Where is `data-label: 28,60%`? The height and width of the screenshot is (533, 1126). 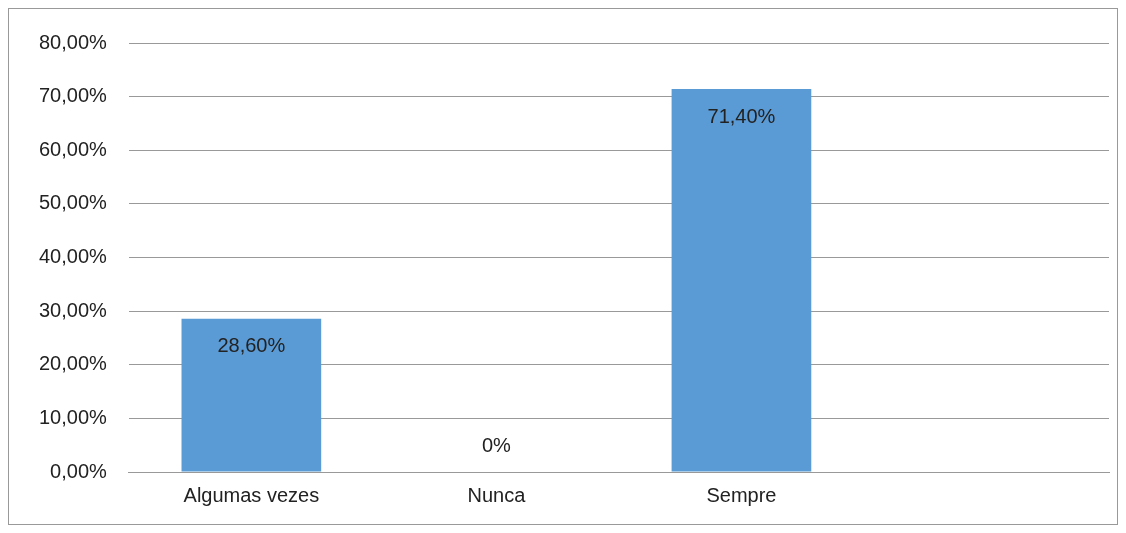
data-label: 28,60% is located at coordinates (251, 345).